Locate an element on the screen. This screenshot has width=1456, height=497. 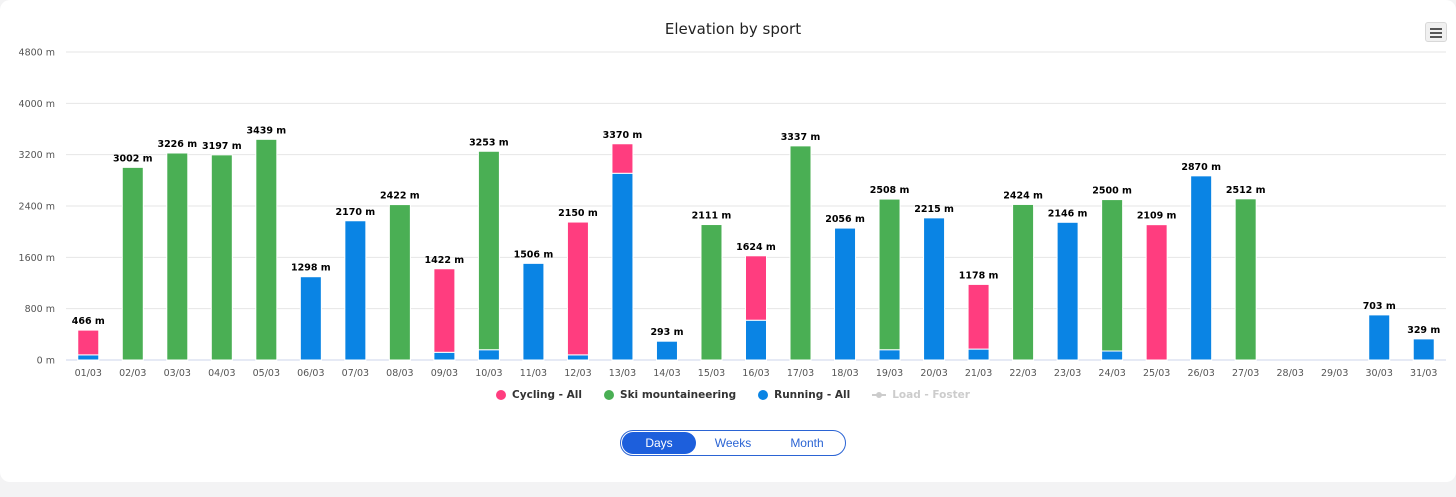
data-label: 2422 m is located at coordinates (400, 196).